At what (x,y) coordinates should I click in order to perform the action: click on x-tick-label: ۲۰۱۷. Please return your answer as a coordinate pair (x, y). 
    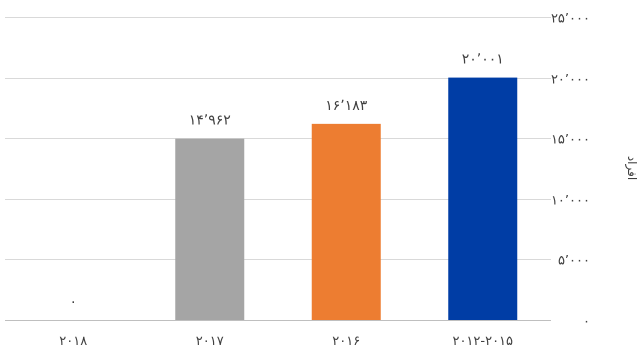
    Looking at the image, I should click on (210, 341).